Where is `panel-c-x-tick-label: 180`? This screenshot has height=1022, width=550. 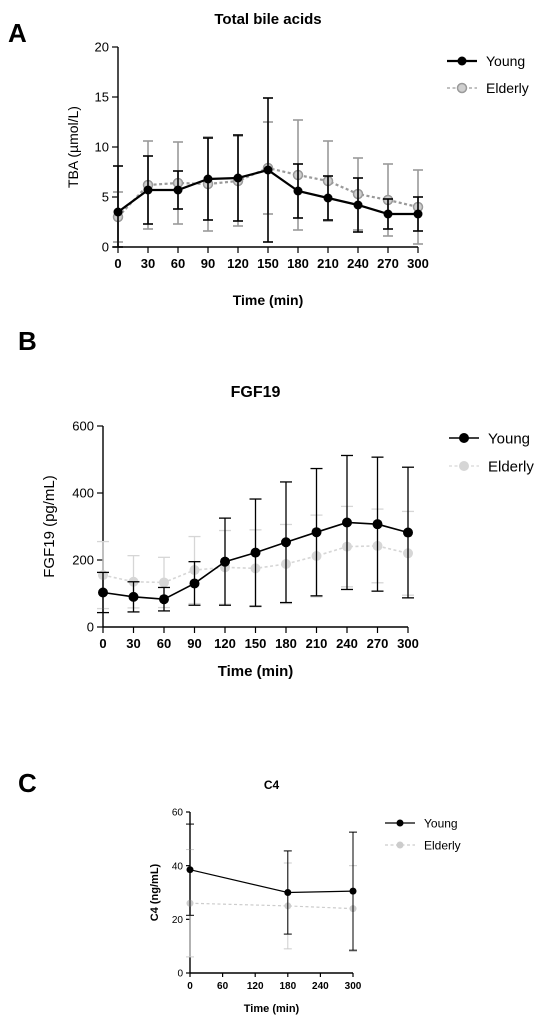 panel-c-x-tick-label: 180 is located at coordinates (287, 986).